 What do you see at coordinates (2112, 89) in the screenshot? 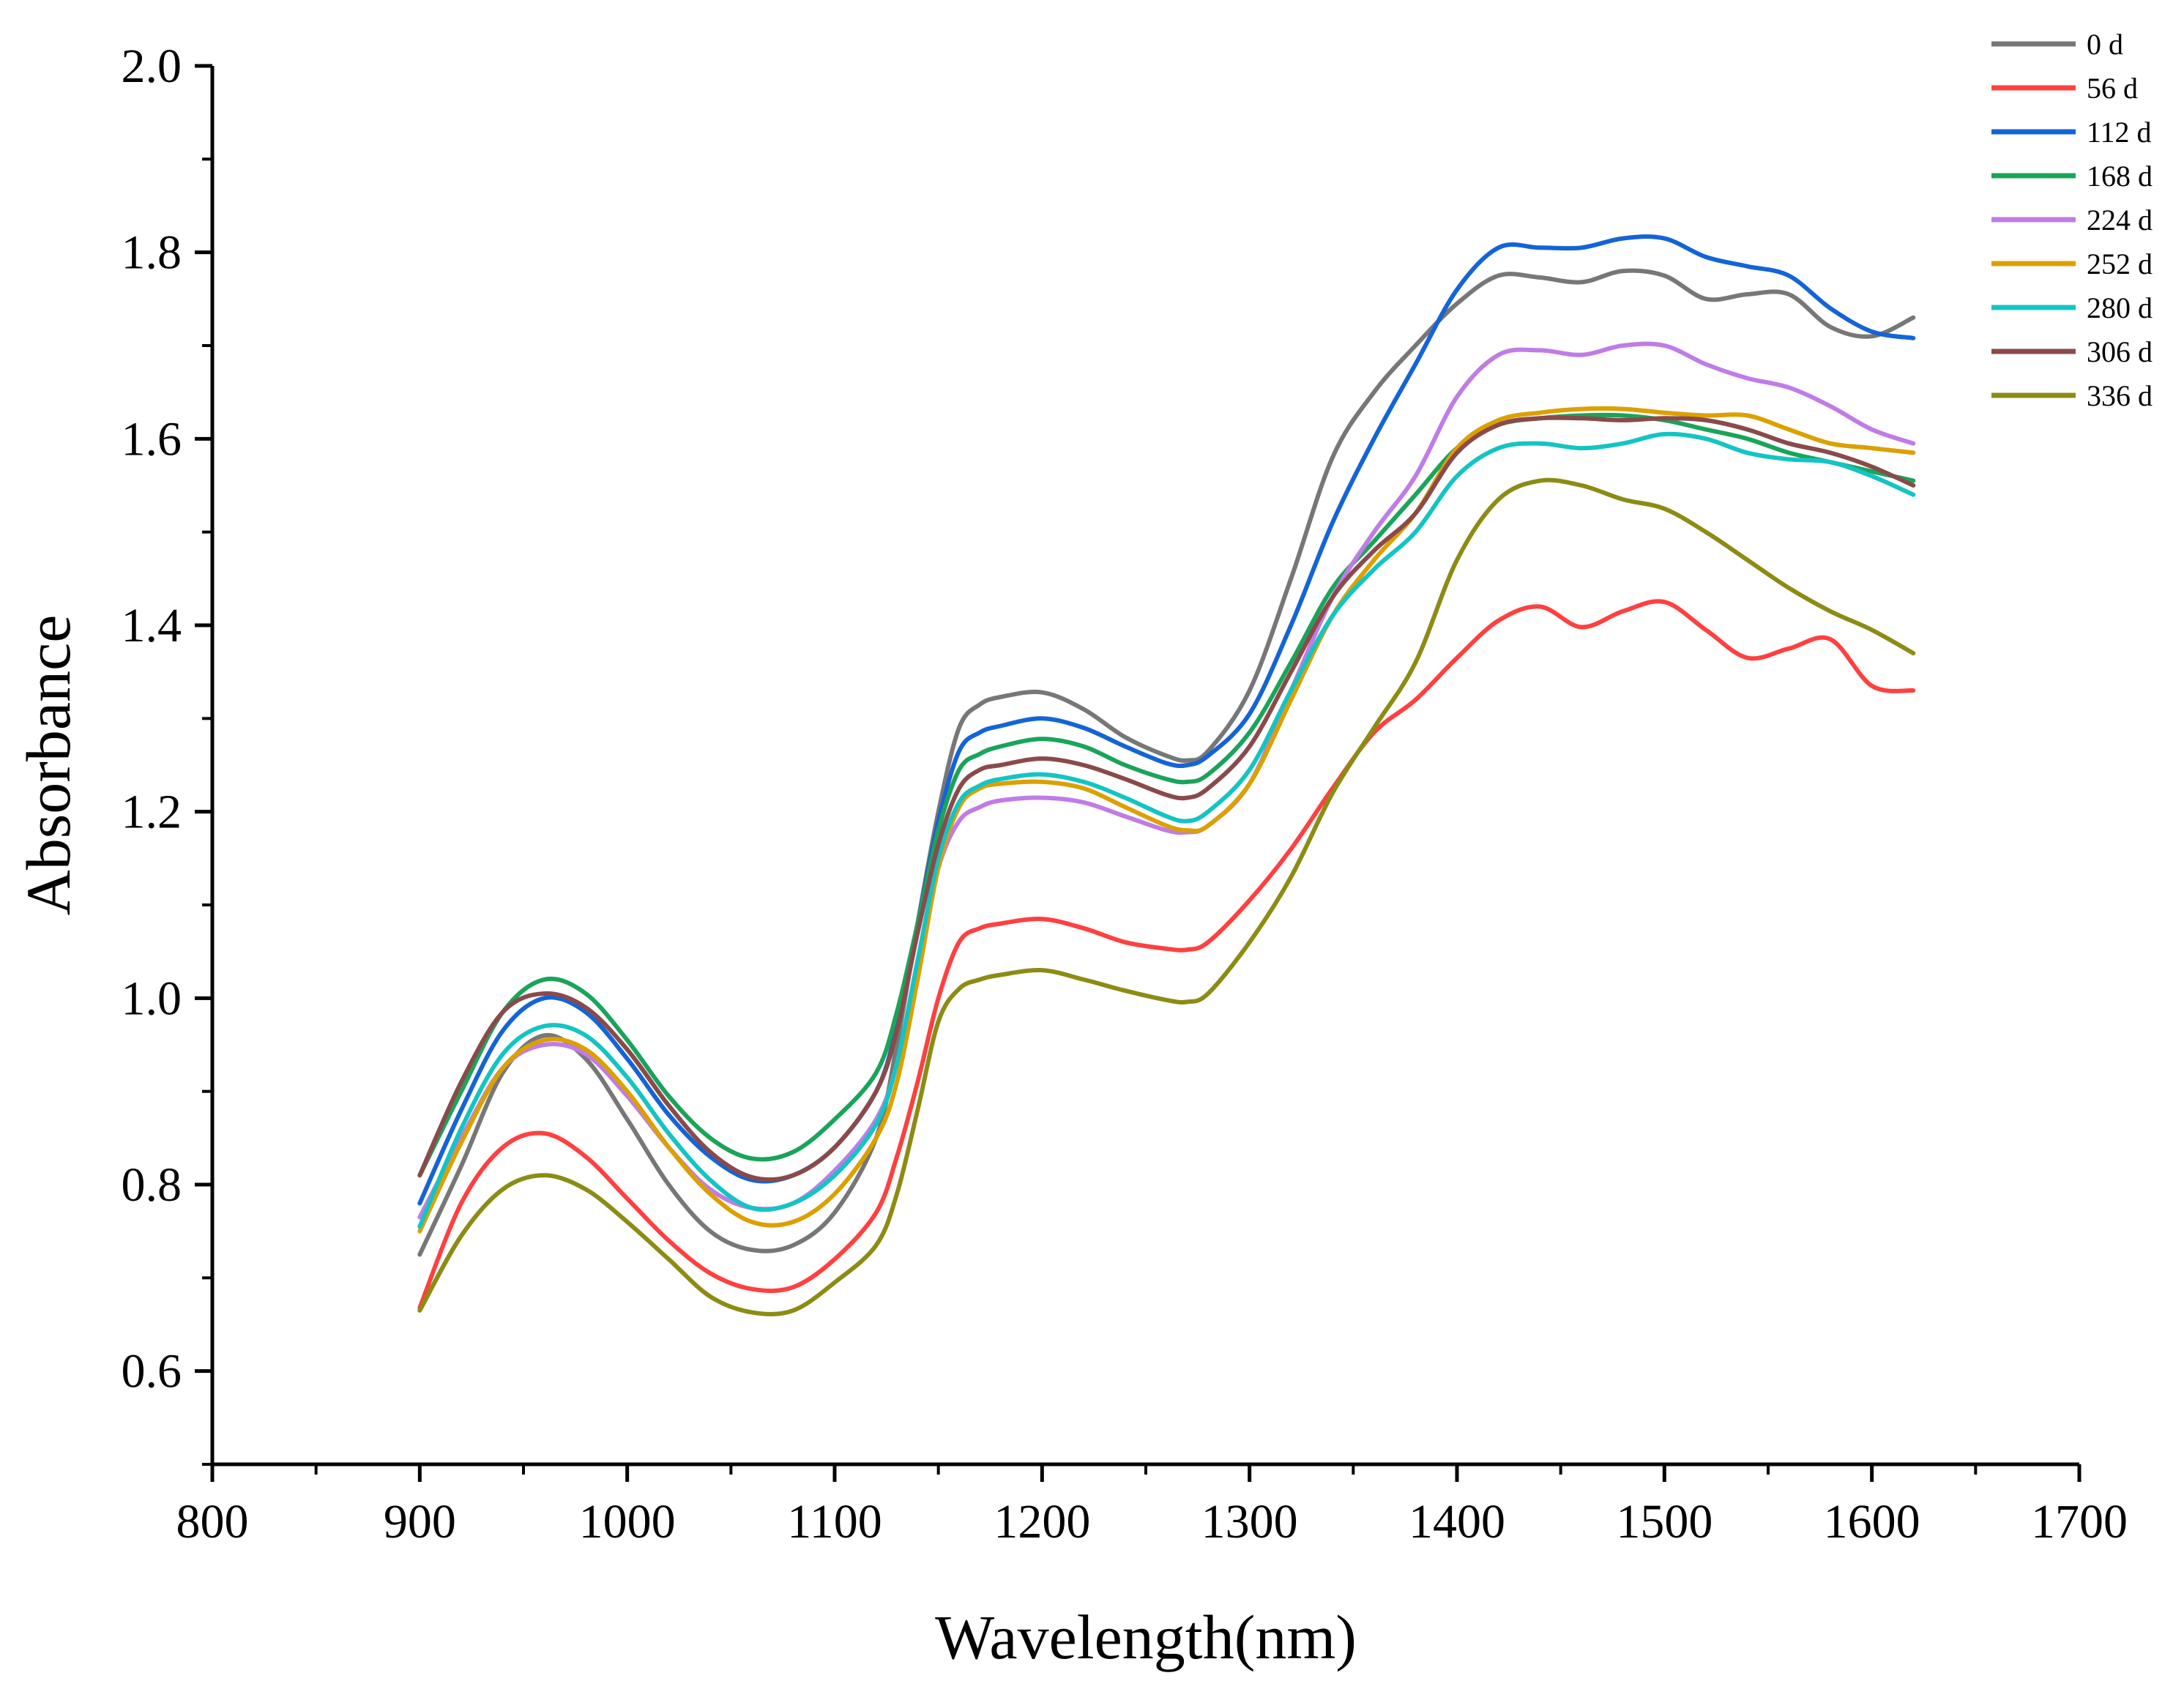
I see `legend-label: 56 d` at bounding box center [2112, 89].